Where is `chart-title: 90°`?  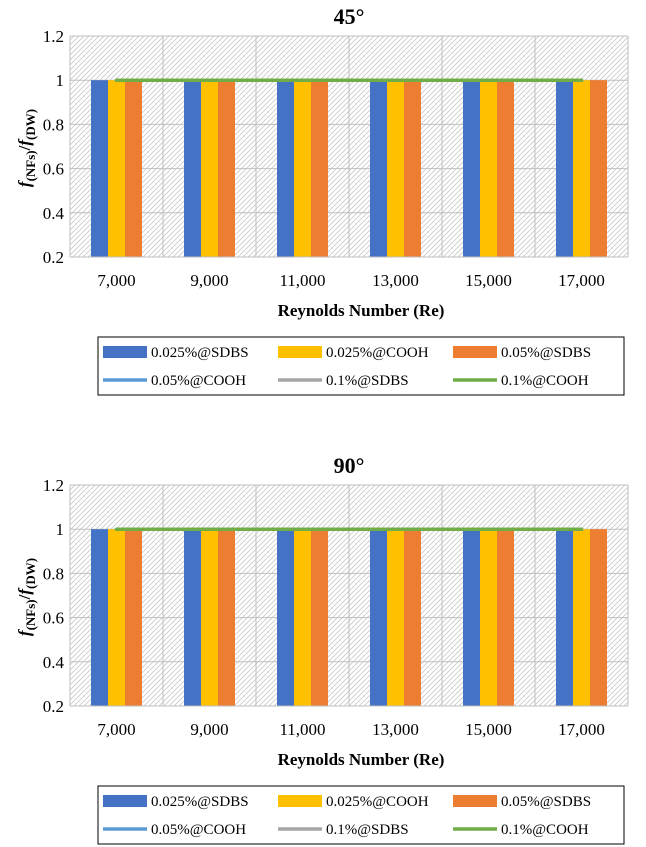
chart-title: 90° is located at coordinates (349, 465).